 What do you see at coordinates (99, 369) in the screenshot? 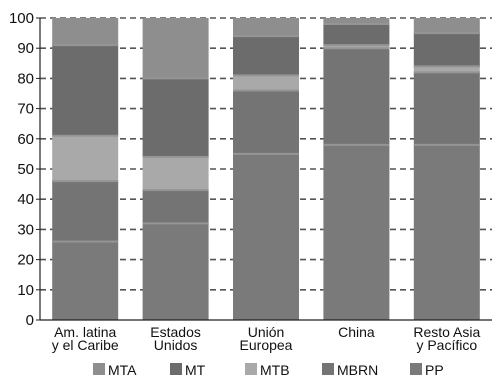
I see `legend-swatch-mta` at bounding box center [99, 369].